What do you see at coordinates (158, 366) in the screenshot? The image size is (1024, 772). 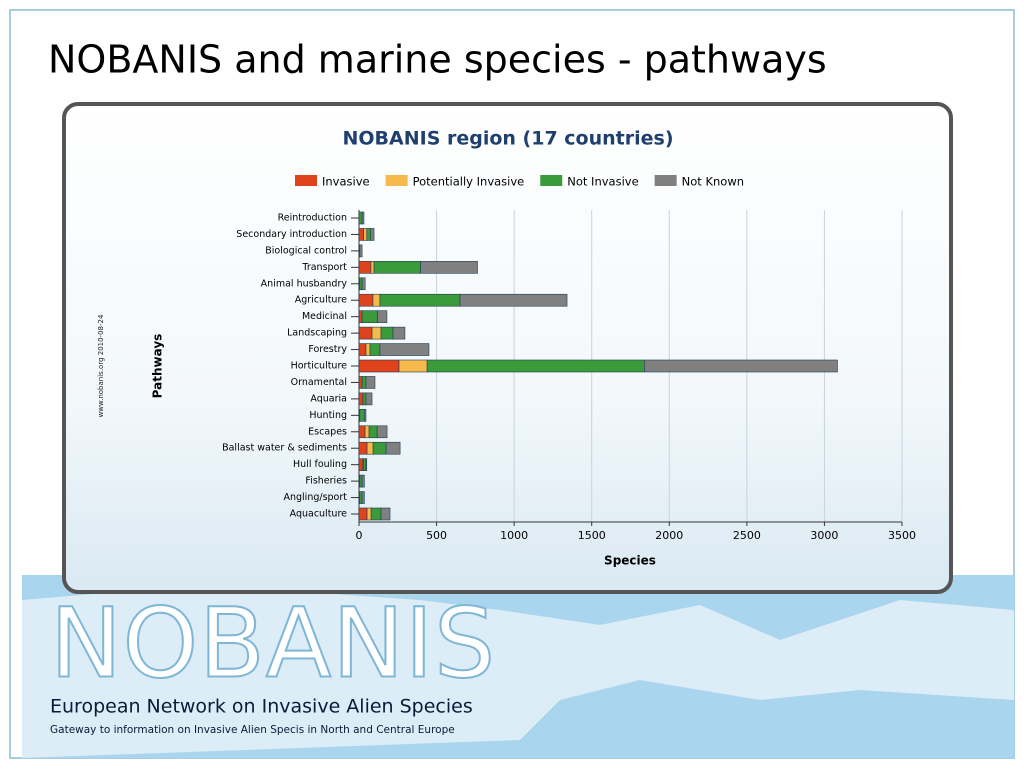 I see `y-axis-label: Pathways` at bounding box center [158, 366].